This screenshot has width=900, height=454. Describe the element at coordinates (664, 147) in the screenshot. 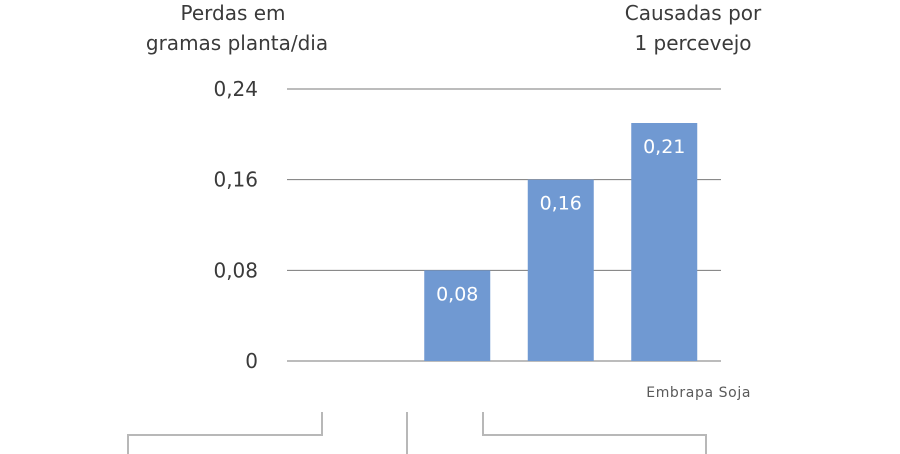

I see `bar-data-label: 0,21` at that location.